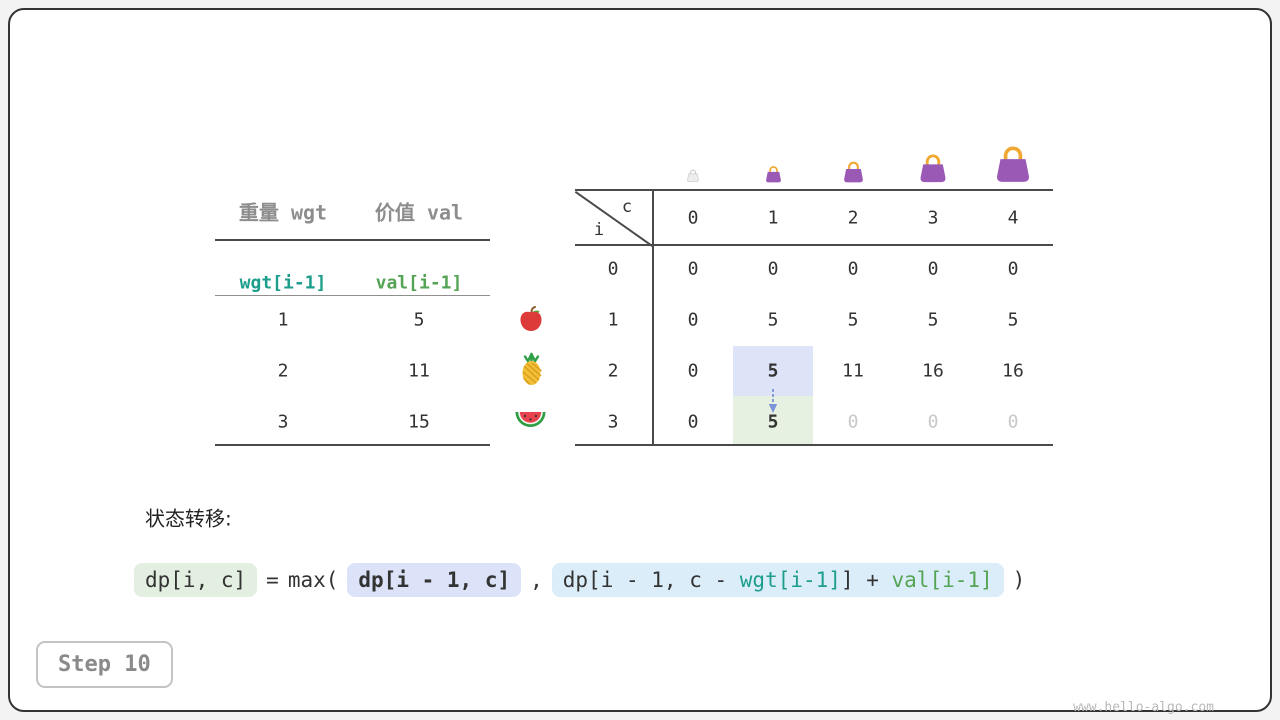 The height and width of the screenshot is (720, 1280). I want to click on formula-equals: =, so click(272, 580).